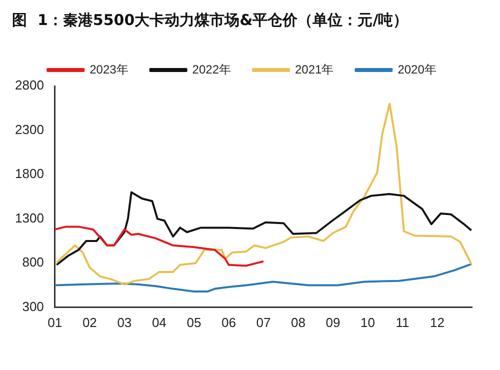  Describe the element at coordinates (29, 218) in the screenshot. I see `y-tick-label: 1300` at that location.